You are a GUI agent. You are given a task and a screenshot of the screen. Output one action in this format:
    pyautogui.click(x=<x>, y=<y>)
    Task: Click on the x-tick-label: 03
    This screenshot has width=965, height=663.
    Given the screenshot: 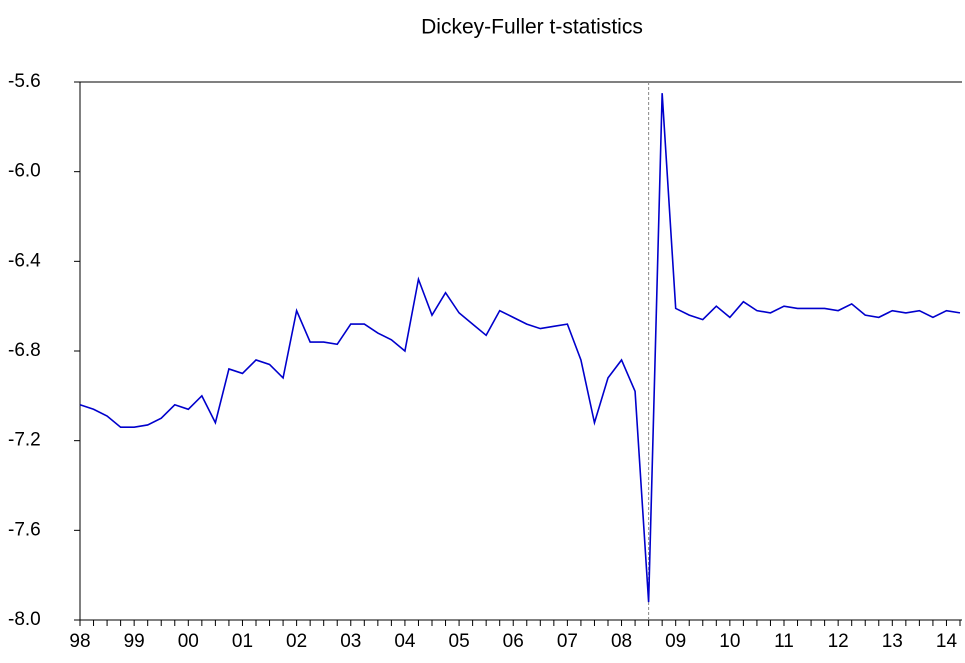 What is the action you would take?
    pyautogui.click(x=350, y=641)
    